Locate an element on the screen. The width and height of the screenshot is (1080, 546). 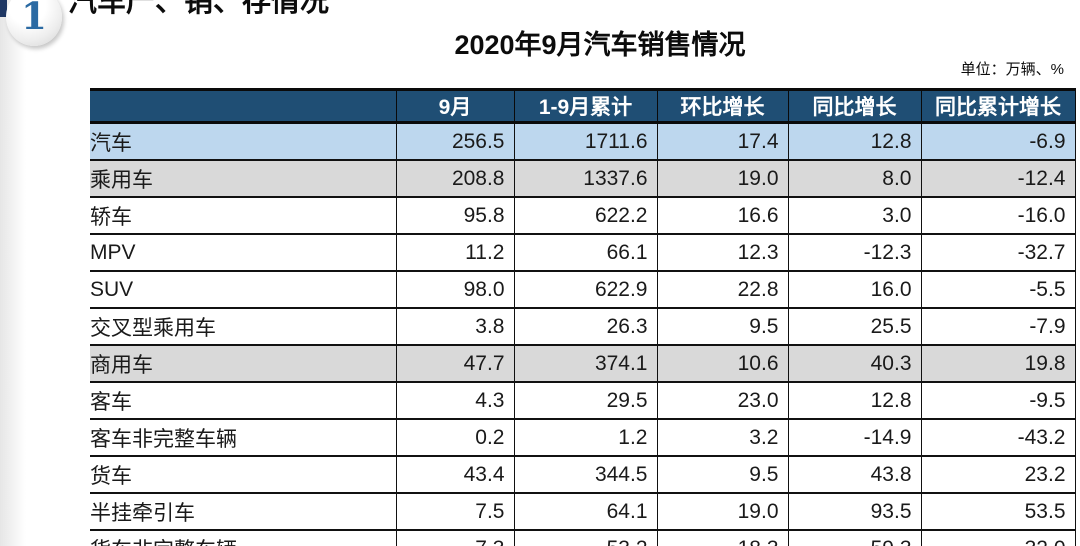
value-cell: 208.8 is located at coordinates (455, 179).